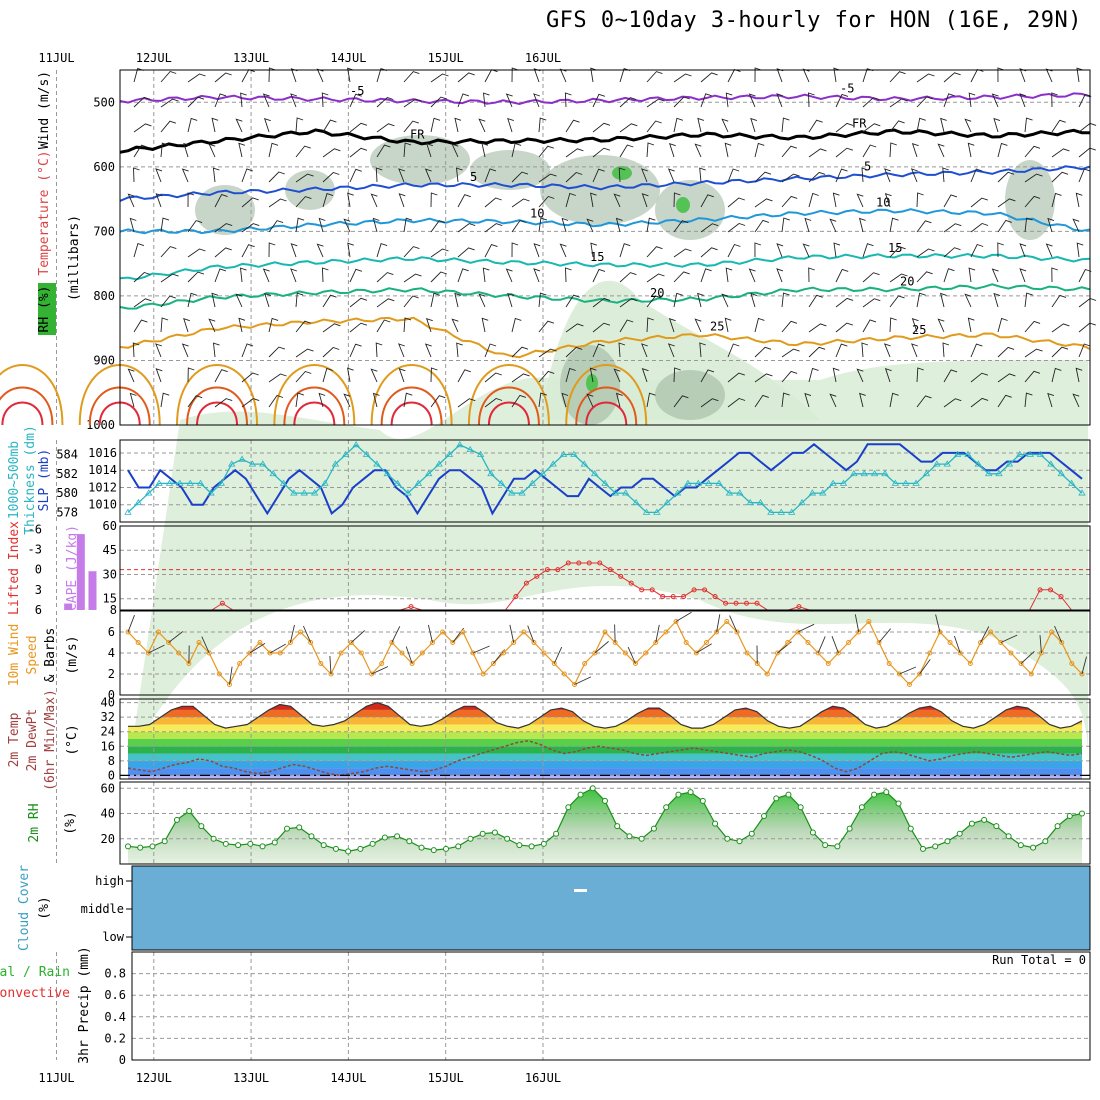  What do you see at coordinates (1039, 960) in the screenshot?
I see `run-total: Run Total = 0` at bounding box center [1039, 960].